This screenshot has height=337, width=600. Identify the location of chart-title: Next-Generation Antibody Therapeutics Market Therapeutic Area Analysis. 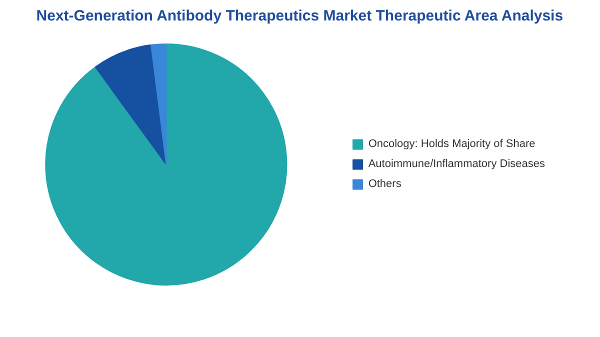
(300, 16).